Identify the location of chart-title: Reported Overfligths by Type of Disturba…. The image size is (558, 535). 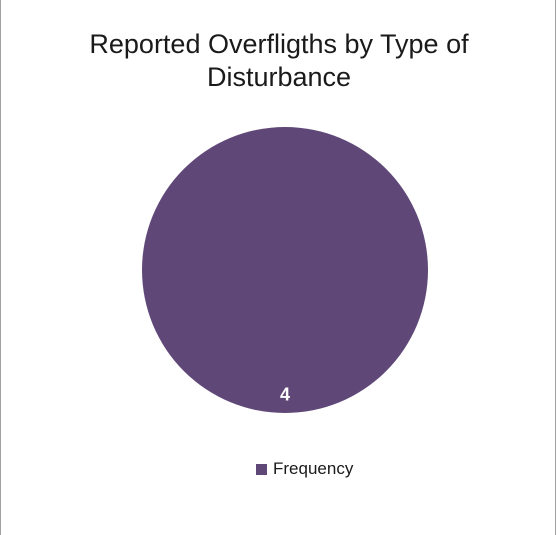
(279, 61).